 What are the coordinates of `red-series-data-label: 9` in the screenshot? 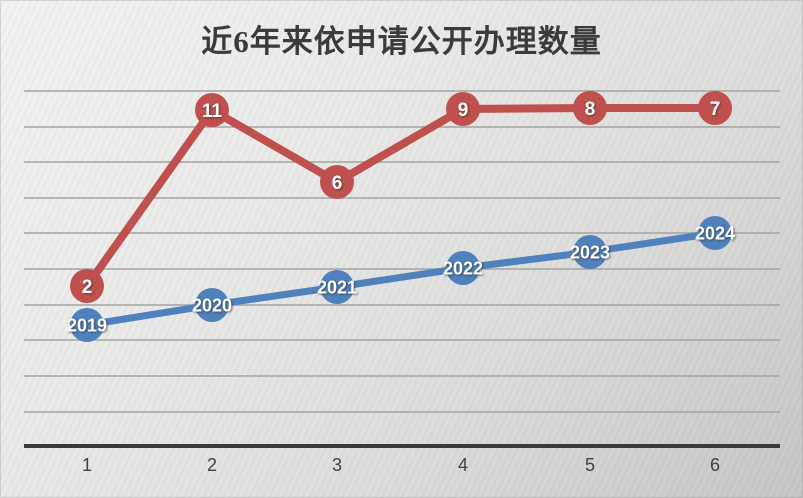 It's located at (463, 110).